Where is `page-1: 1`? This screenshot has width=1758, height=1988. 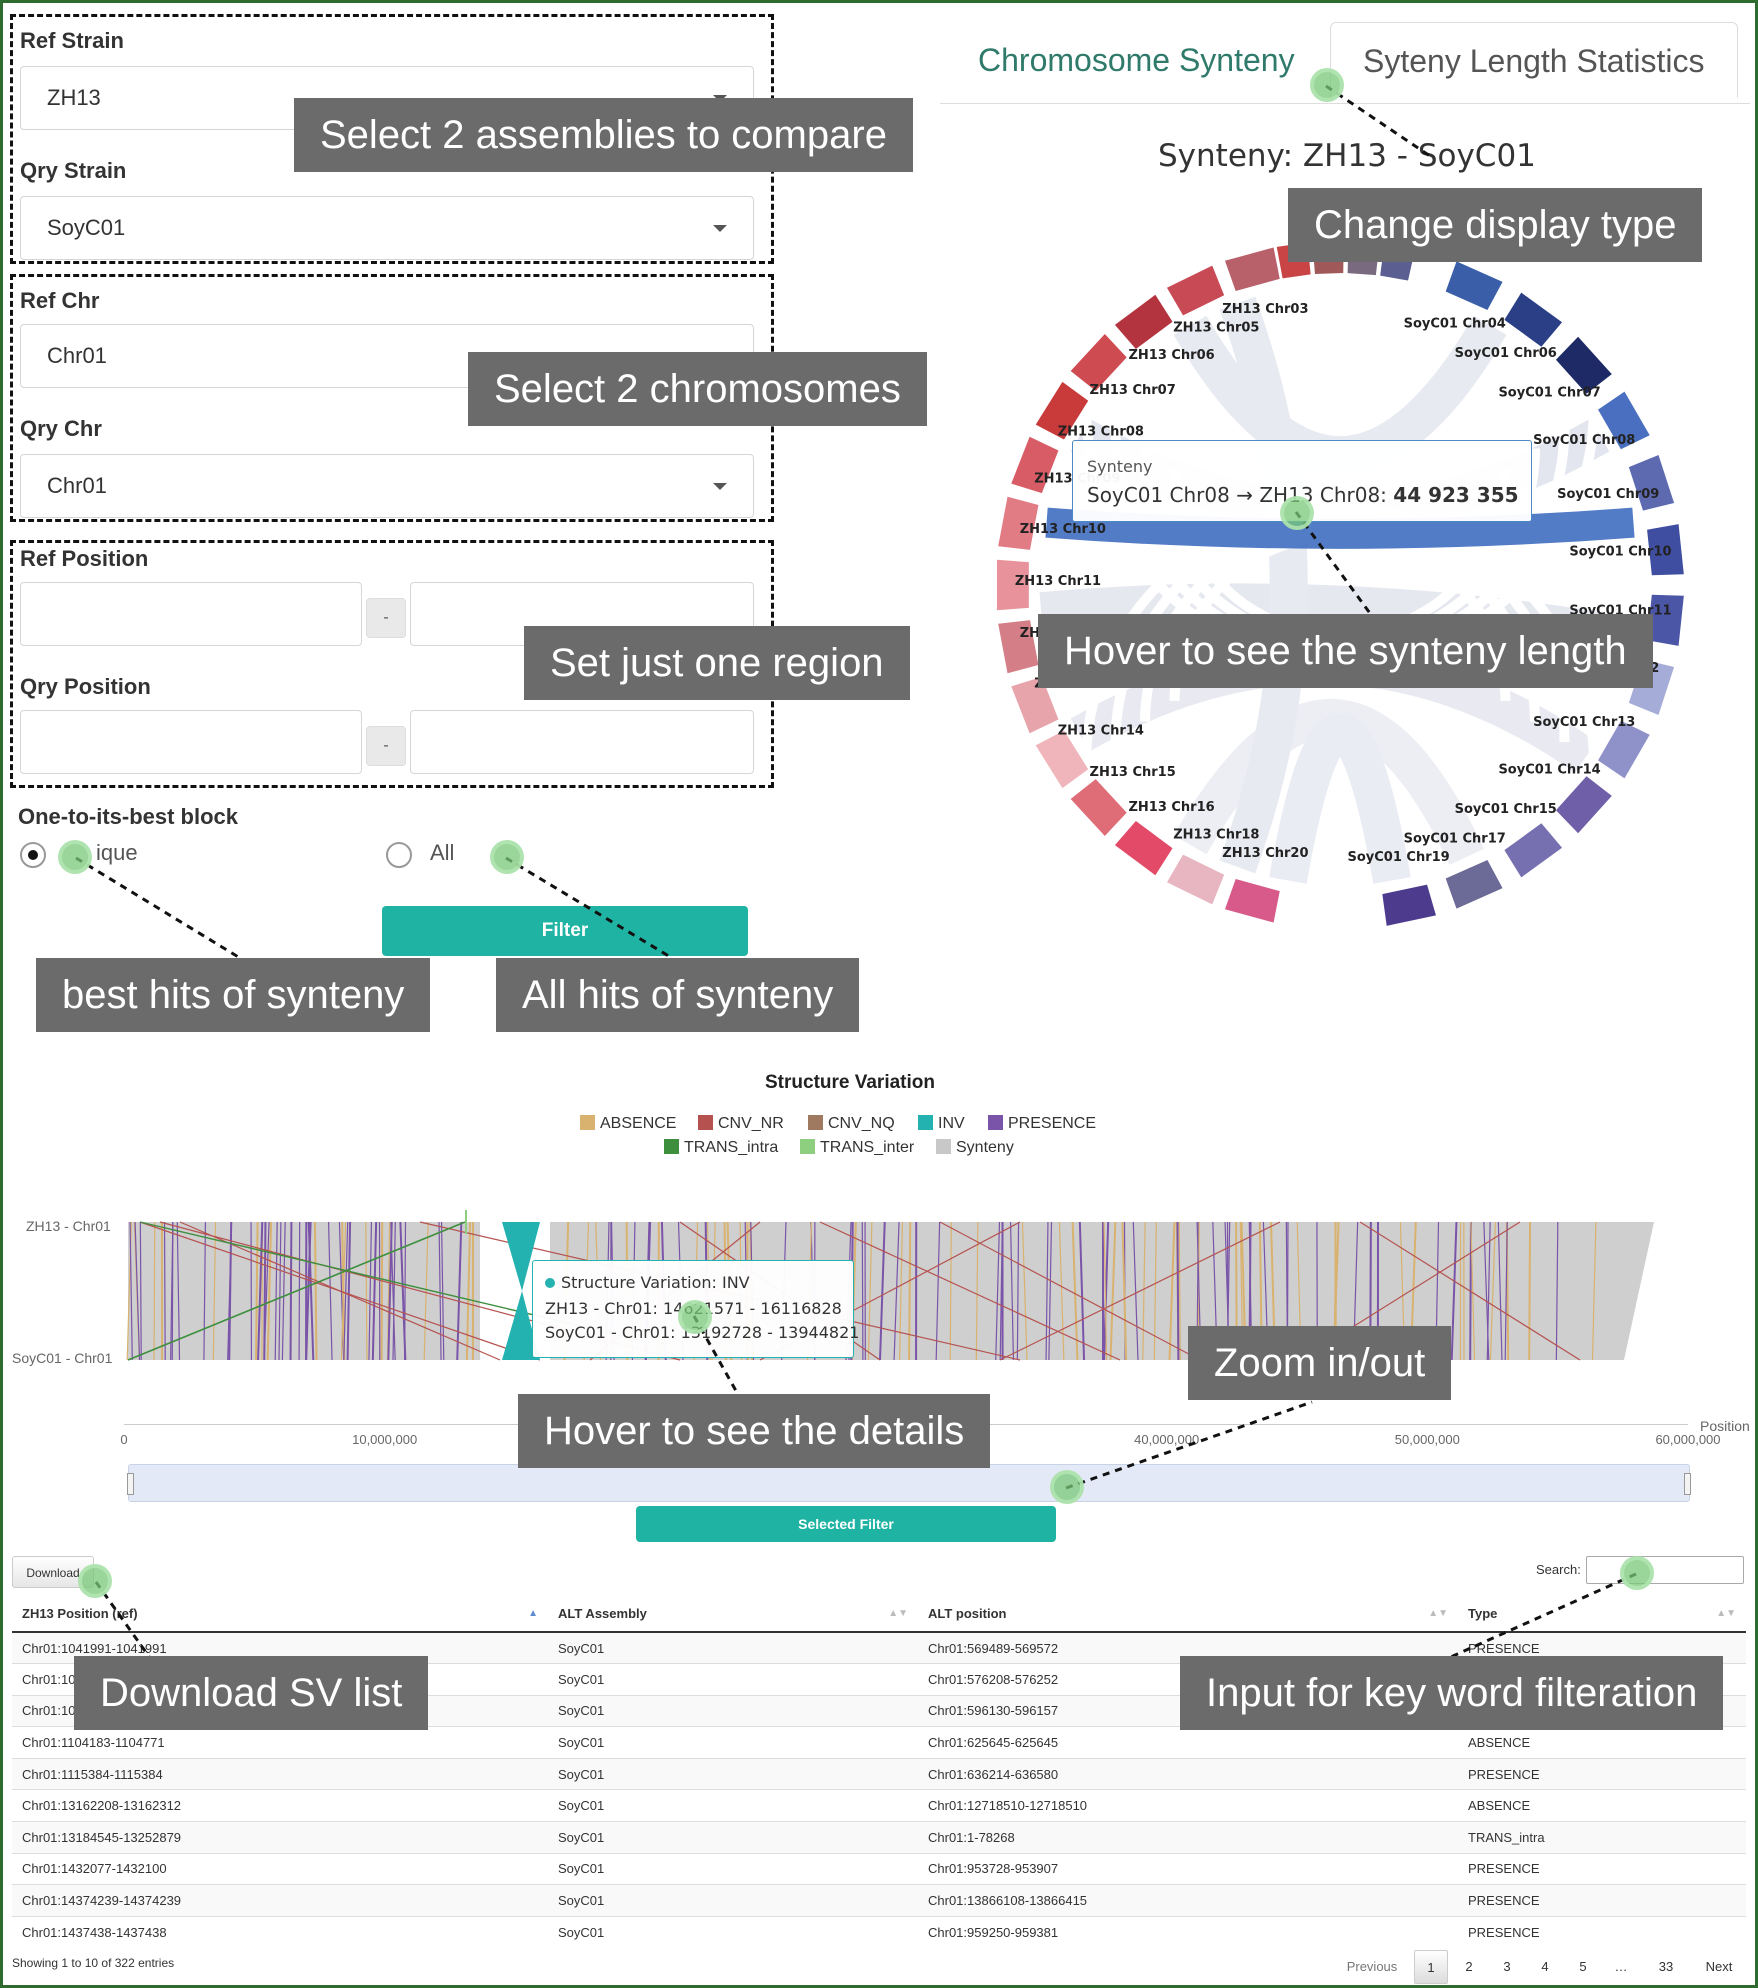
page-1: 1 is located at coordinates (1431, 1967).